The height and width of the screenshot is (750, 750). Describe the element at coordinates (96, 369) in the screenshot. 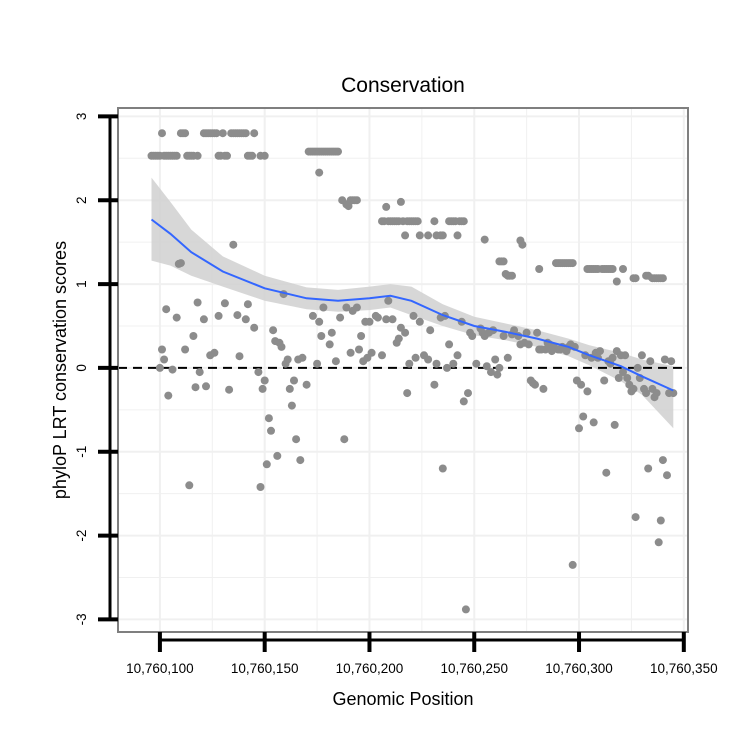

I see `y-axis: -3 -2 -1 0 1 2 3` at that location.